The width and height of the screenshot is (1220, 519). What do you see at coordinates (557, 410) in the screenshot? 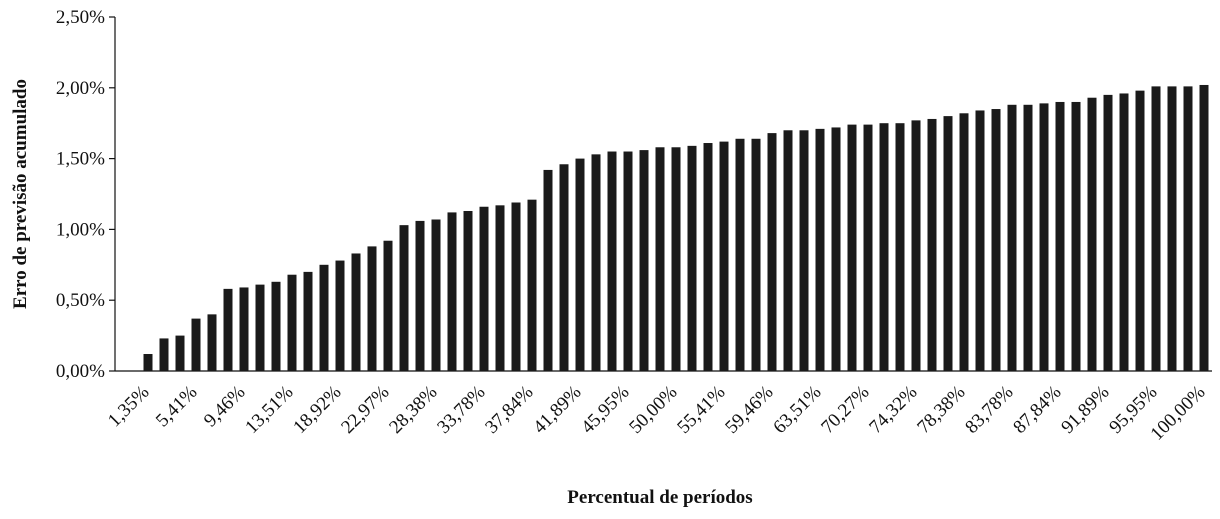
I see `x-tick-label: 41,89%` at bounding box center [557, 410].